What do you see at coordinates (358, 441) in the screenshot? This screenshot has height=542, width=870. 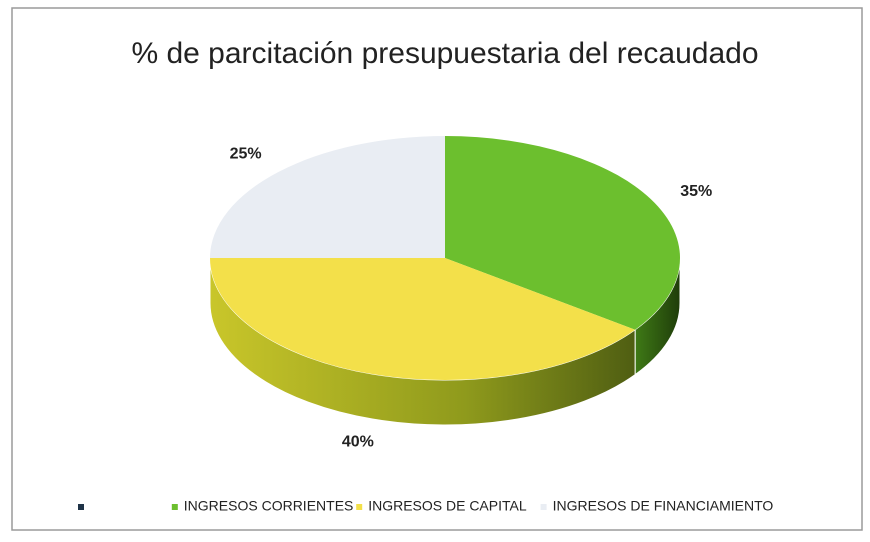 I see `data-label: 40%` at bounding box center [358, 441].